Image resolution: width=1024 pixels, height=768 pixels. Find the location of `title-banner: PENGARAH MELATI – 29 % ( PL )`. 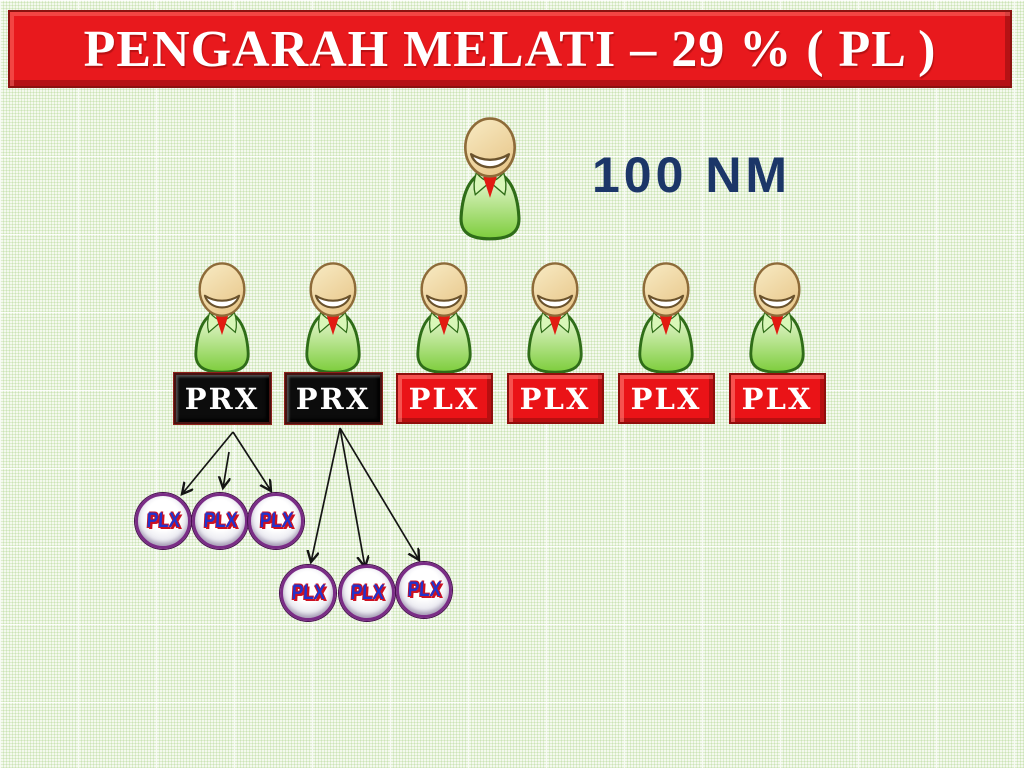

title-banner: PENGARAH MELATI – 29 % ( PL ) is located at coordinates (510, 49).